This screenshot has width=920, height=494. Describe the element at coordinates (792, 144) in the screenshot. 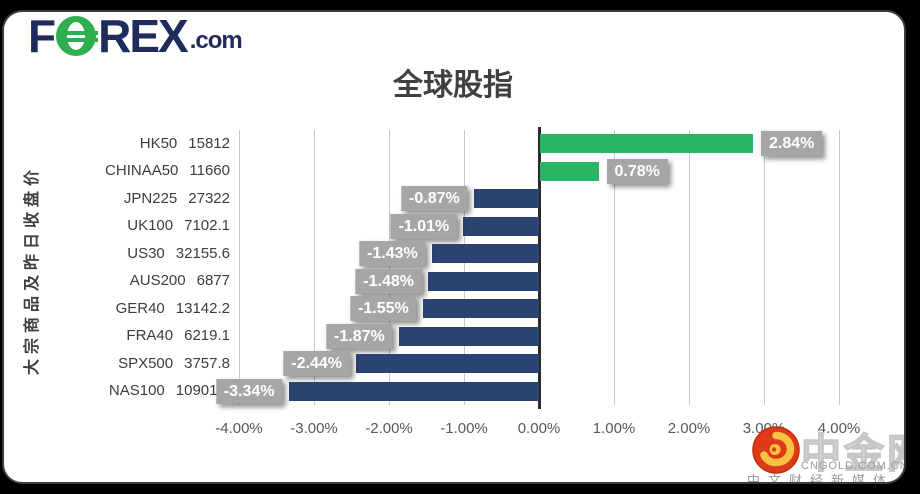

I see `data-label: 2.84%` at that location.